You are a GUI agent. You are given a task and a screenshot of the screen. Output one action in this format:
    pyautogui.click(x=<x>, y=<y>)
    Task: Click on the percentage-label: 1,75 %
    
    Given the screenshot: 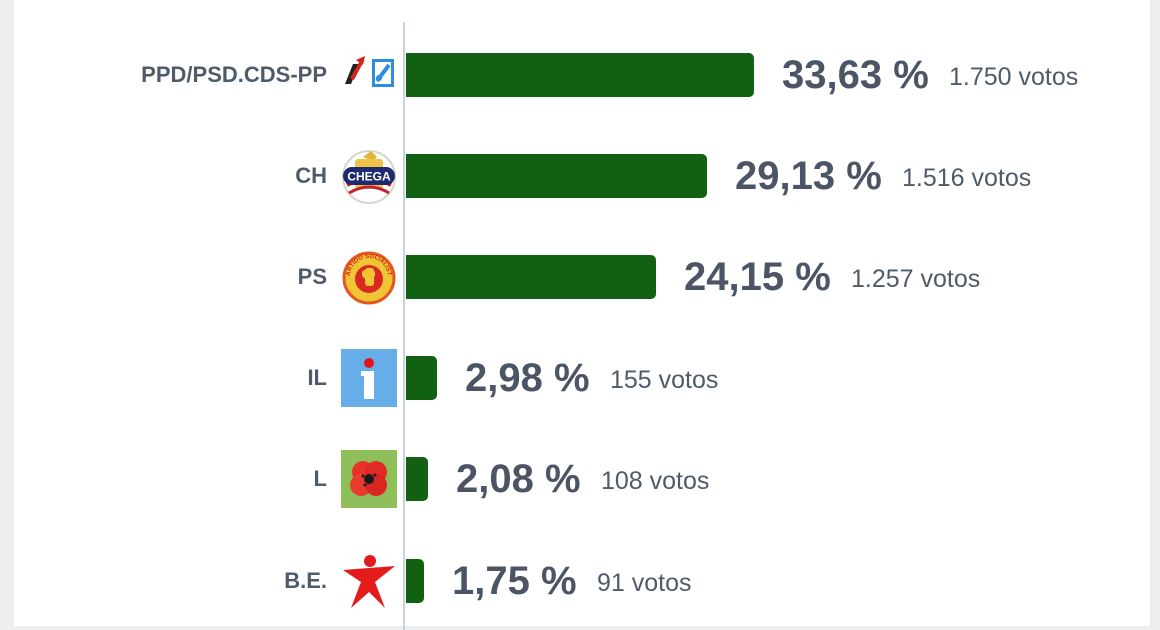 What is the action you would take?
    pyautogui.click(x=514, y=581)
    